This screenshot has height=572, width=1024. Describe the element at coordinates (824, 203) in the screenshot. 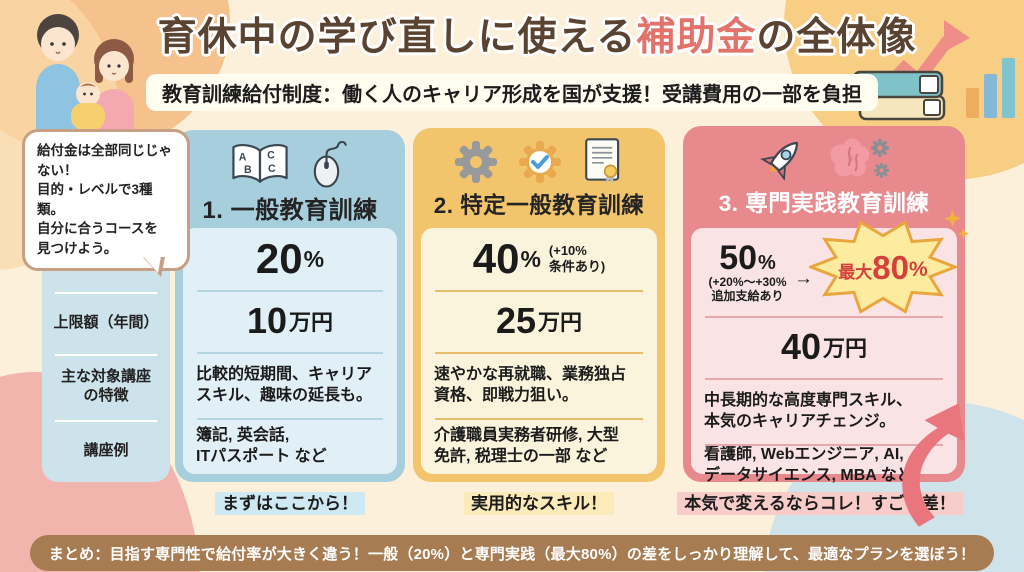

I see `column3-title: 3. 専門実践教育訓練` at that location.